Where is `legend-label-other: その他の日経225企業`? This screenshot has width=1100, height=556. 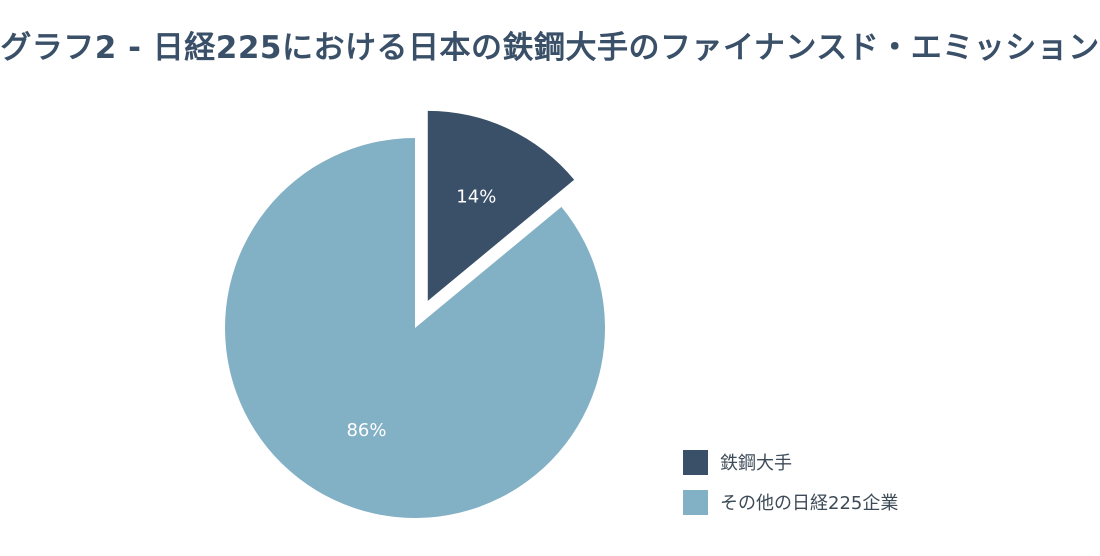
legend-label-other: その他の日経225企業 is located at coordinates (809, 503).